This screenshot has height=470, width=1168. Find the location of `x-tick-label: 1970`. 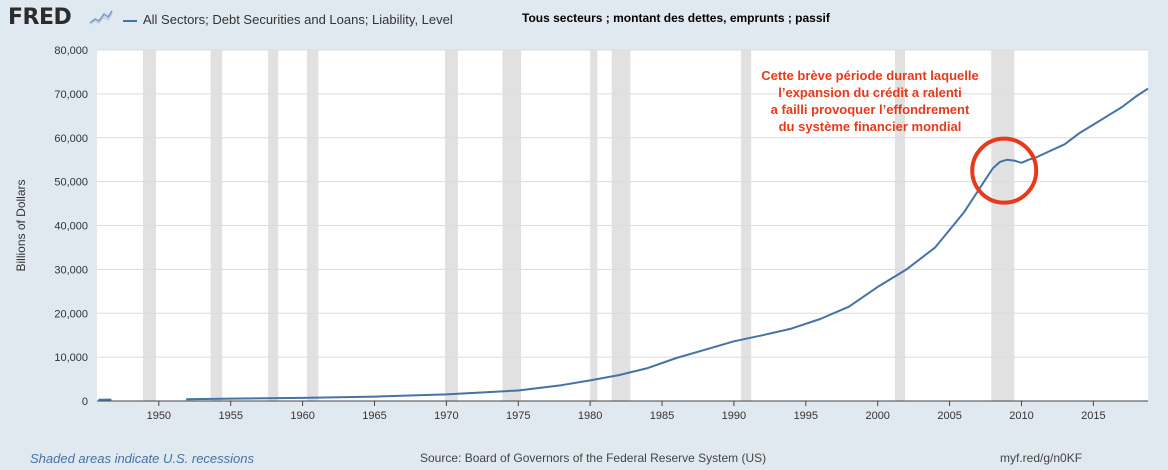

x-tick-label: 1970 is located at coordinates (446, 416).